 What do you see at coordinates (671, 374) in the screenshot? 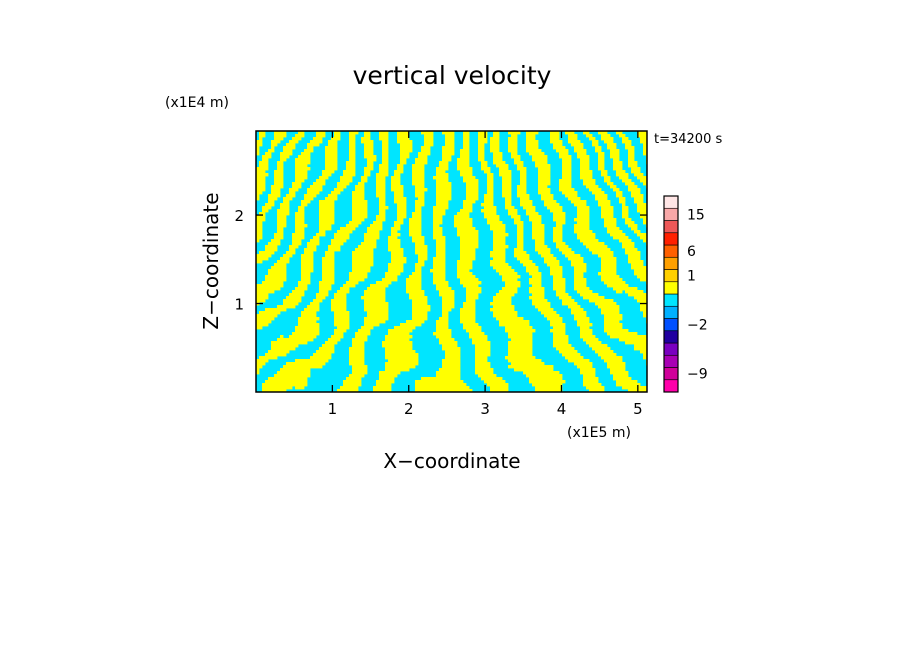
I see `colorbar-level` at bounding box center [671, 374].